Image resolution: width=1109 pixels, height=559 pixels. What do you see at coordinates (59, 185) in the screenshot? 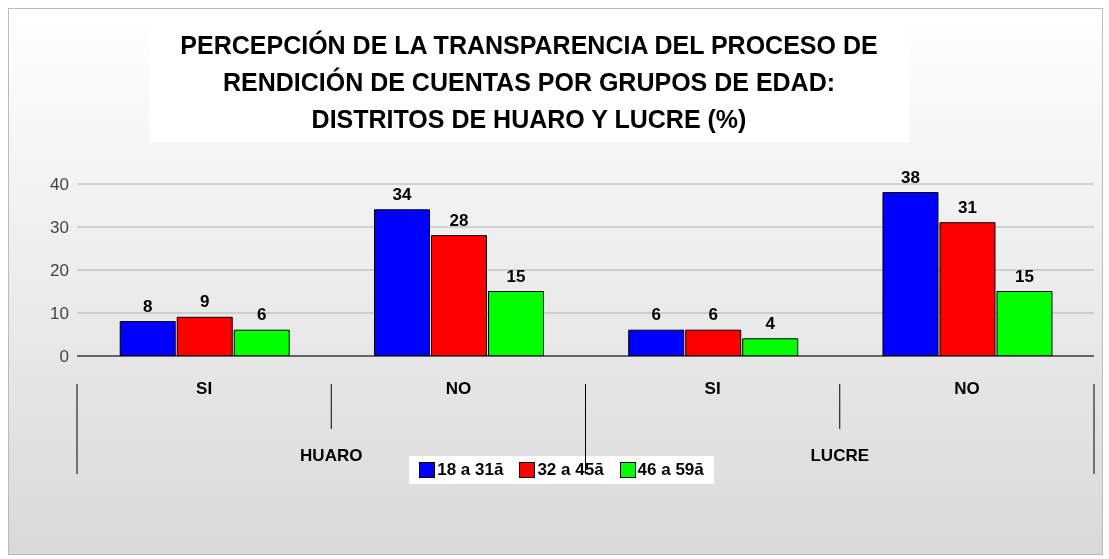
I see `y-tick-label: 40` at bounding box center [59, 185].